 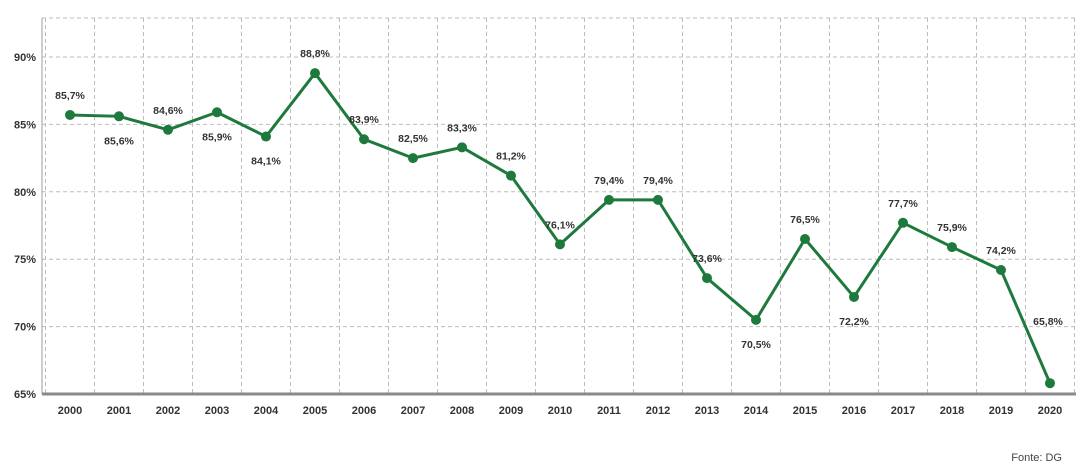 What do you see at coordinates (168, 111) in the screenshot?
I see `data-label: 84,6%` at bounding box center [168, 111].